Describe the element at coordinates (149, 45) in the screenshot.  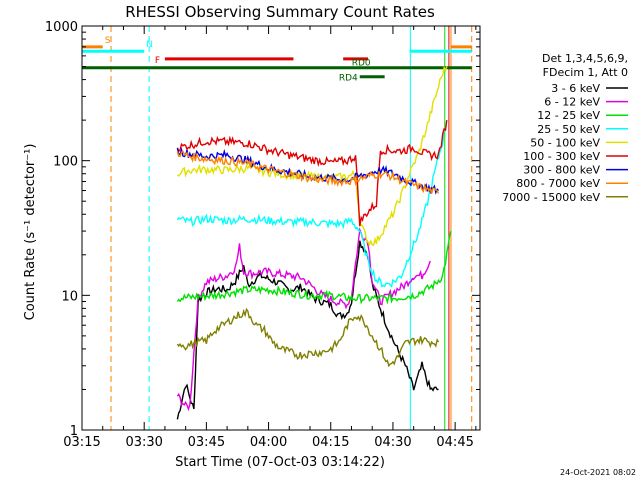
I see `flag-label-n: N` at that location.